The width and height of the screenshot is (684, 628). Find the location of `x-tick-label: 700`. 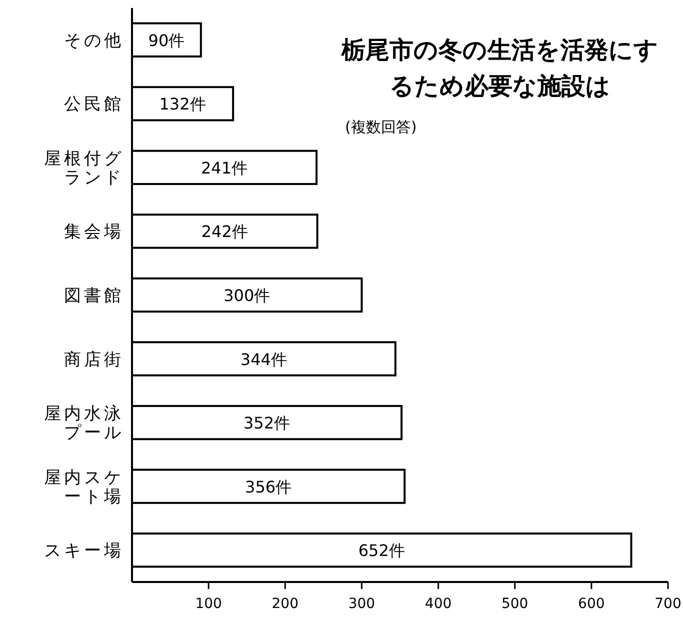

x-tick-label: 700 is located at coordinates (668, 604).